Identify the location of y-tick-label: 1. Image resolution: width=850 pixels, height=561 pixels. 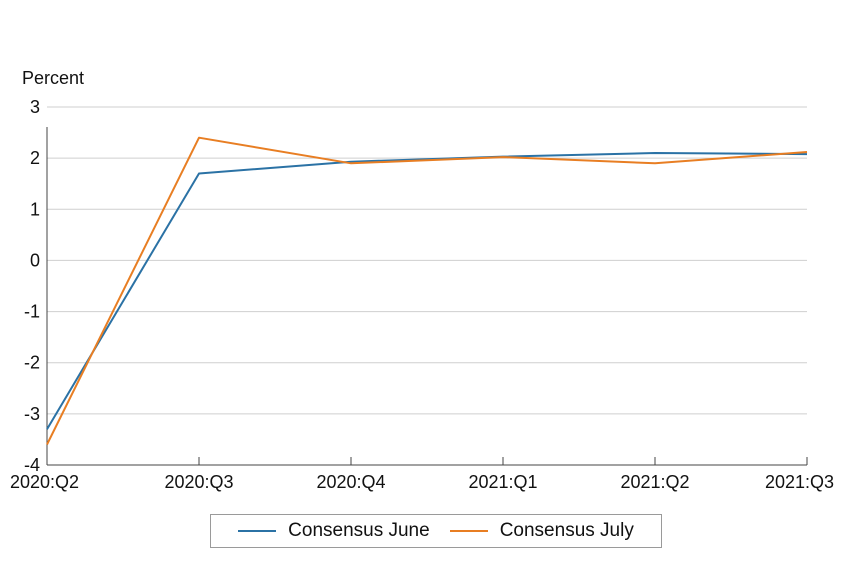
(35, 209).